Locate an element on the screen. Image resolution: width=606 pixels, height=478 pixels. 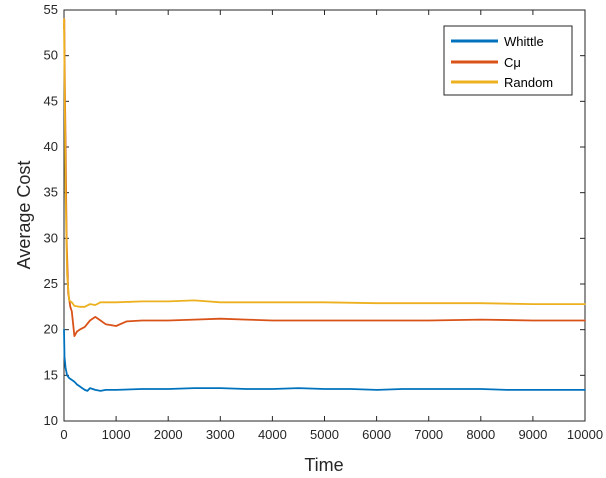
legend-label-cmu: Cμ is located at coordinates (512, 62).